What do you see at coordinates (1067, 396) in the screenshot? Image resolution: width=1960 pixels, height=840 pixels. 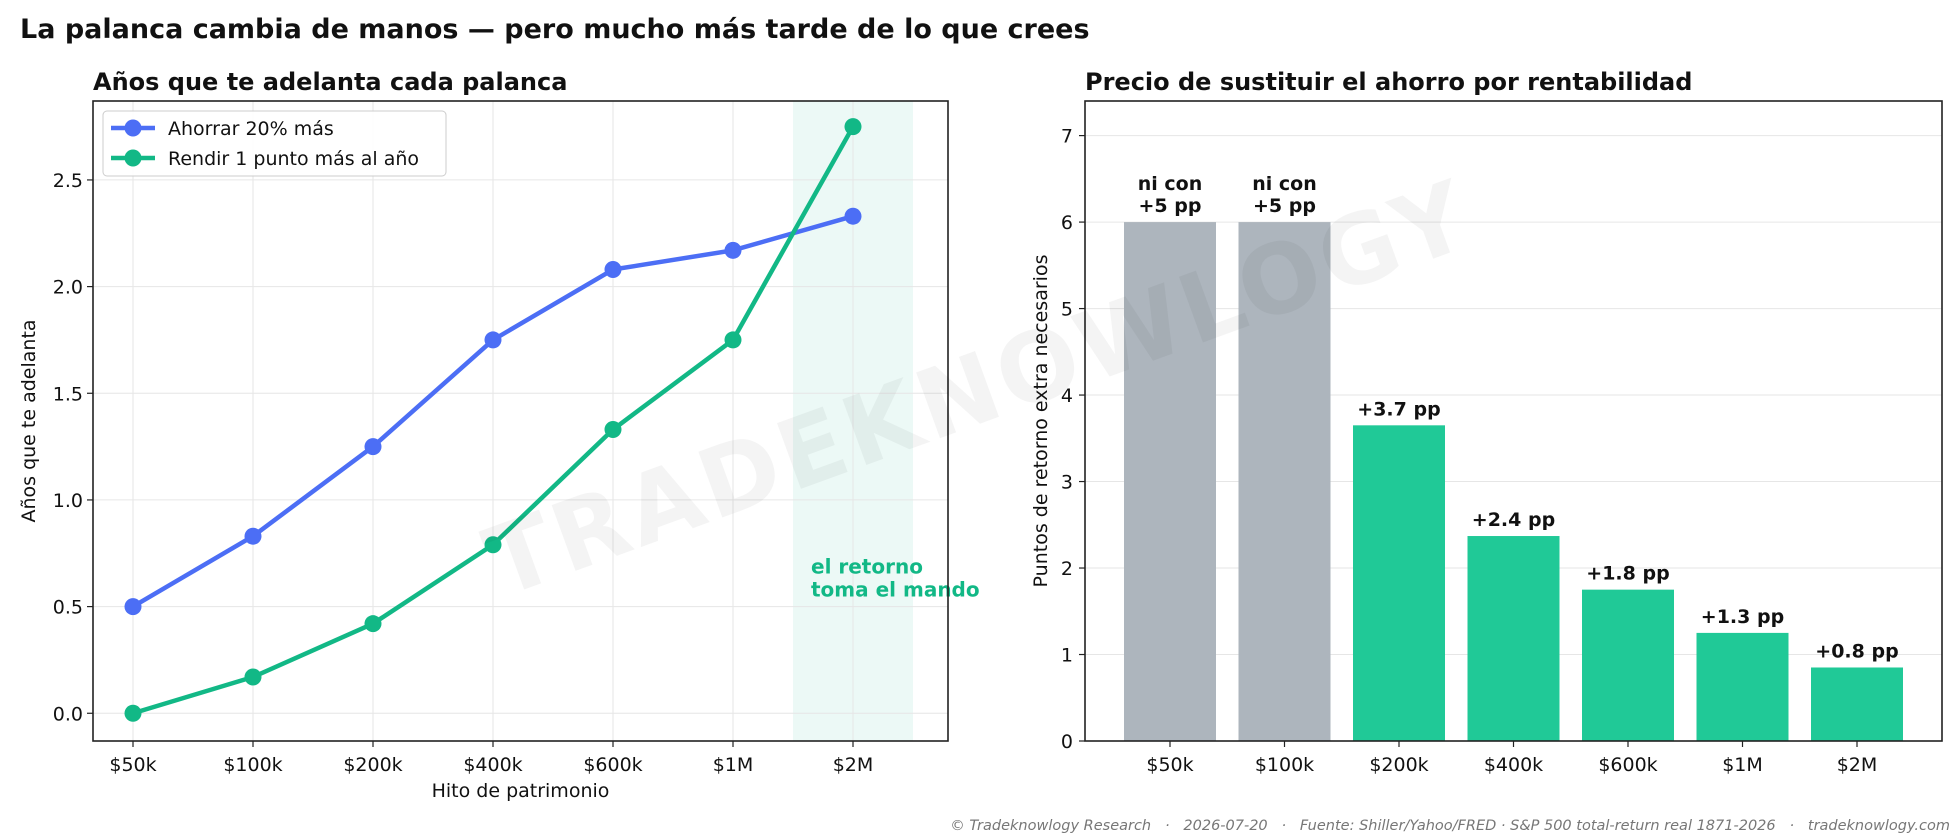 I see `y-tick-label: 4` at bounding box center [1067, 396].